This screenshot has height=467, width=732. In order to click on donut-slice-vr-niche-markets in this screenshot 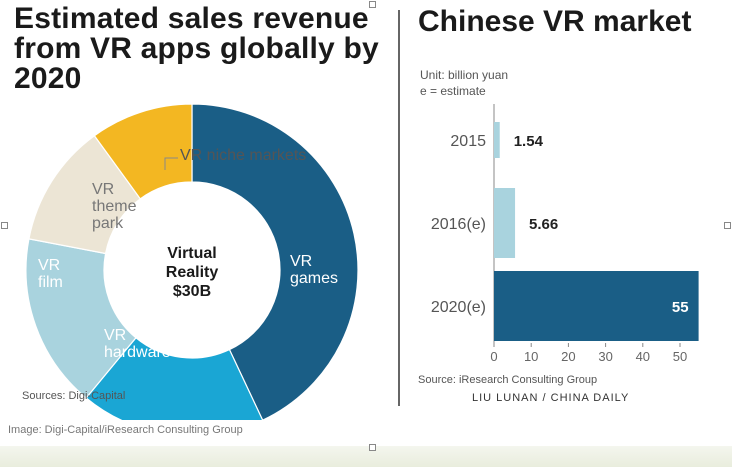, I will do `click(143, 151)`.